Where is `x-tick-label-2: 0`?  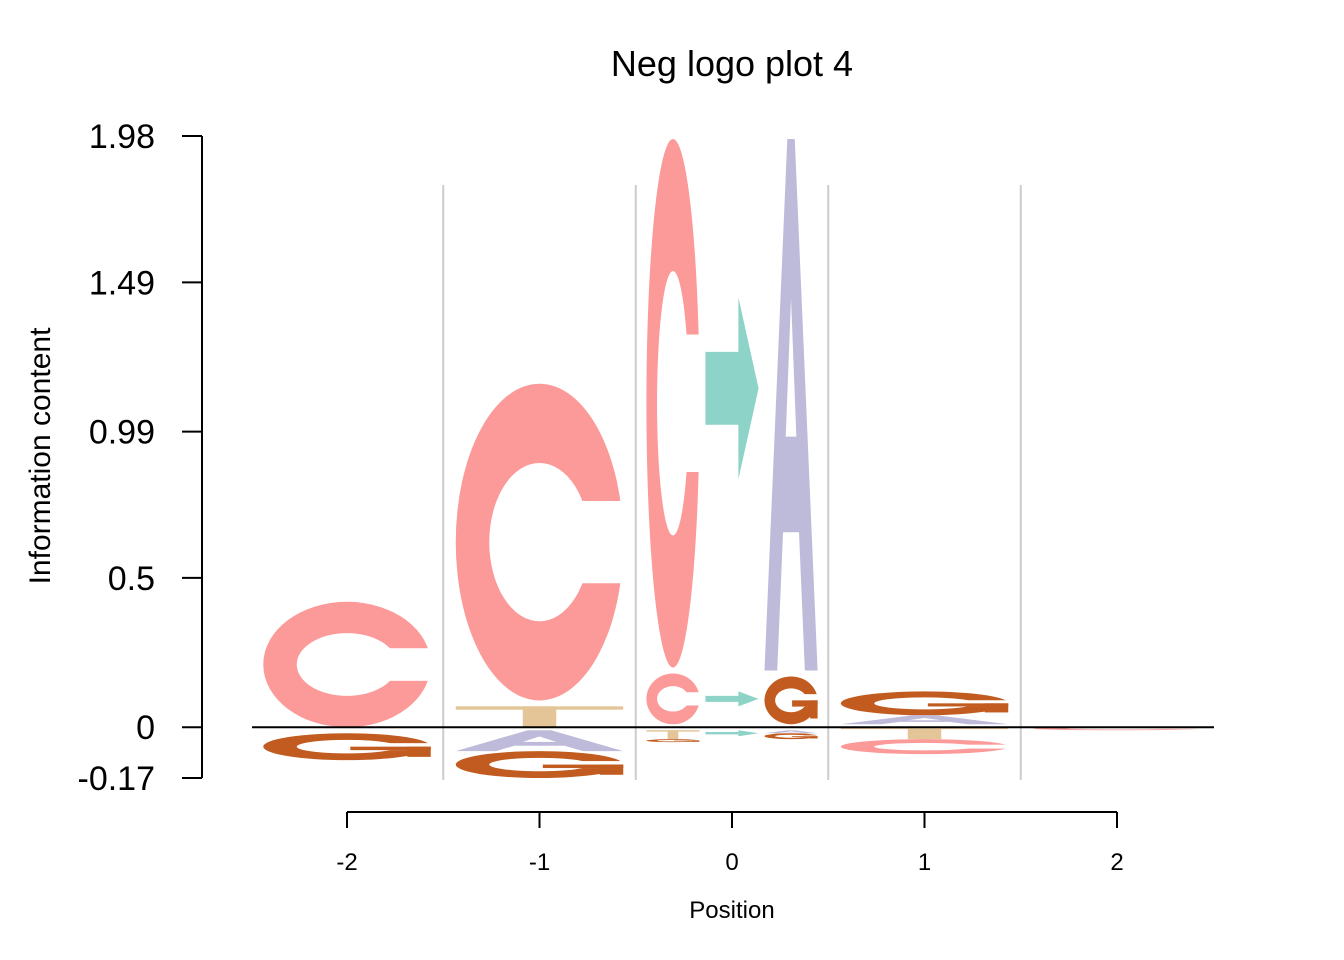 x-tick-label-2: 0 is located at coordinates (731, 862).